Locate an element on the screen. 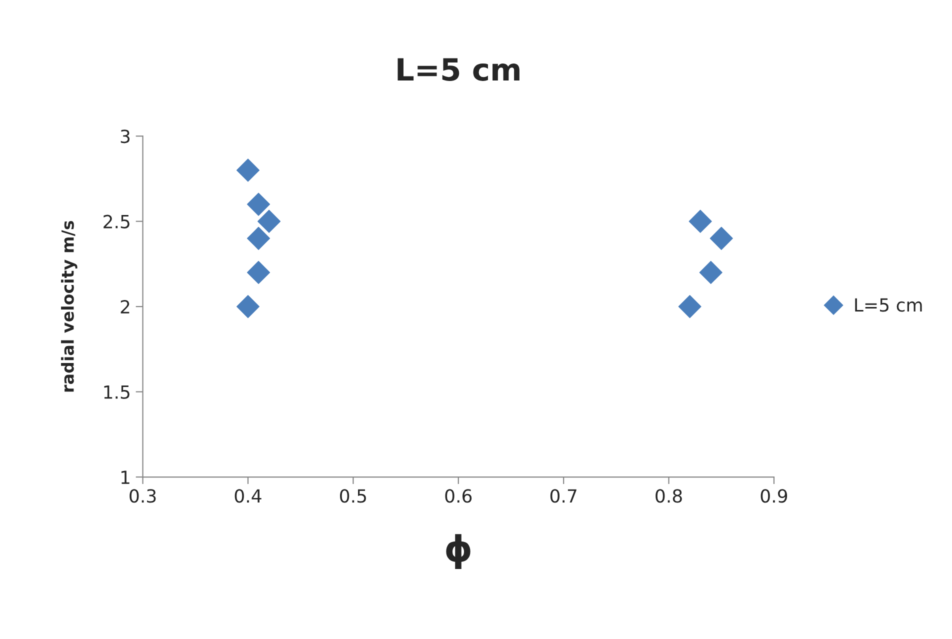 The height and width of the screenshot is (639, 952). x-tick-label: 0.9 is located at coordinates (774, 496).